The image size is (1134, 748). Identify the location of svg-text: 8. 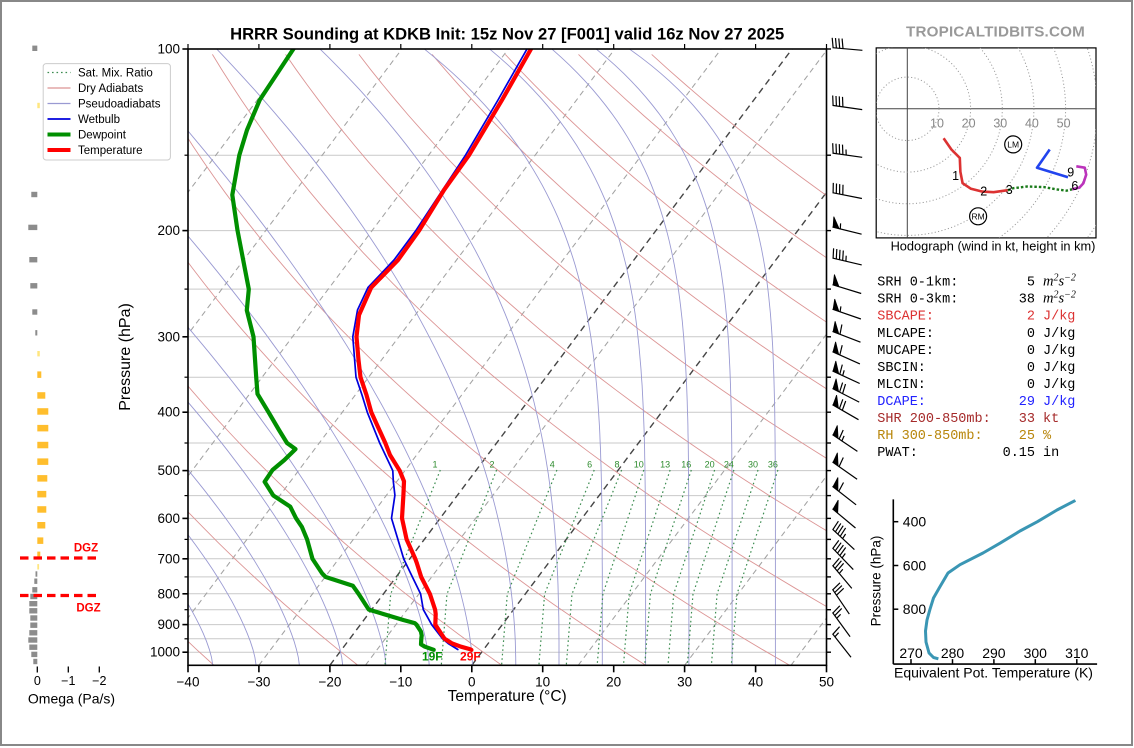
(616, 465).